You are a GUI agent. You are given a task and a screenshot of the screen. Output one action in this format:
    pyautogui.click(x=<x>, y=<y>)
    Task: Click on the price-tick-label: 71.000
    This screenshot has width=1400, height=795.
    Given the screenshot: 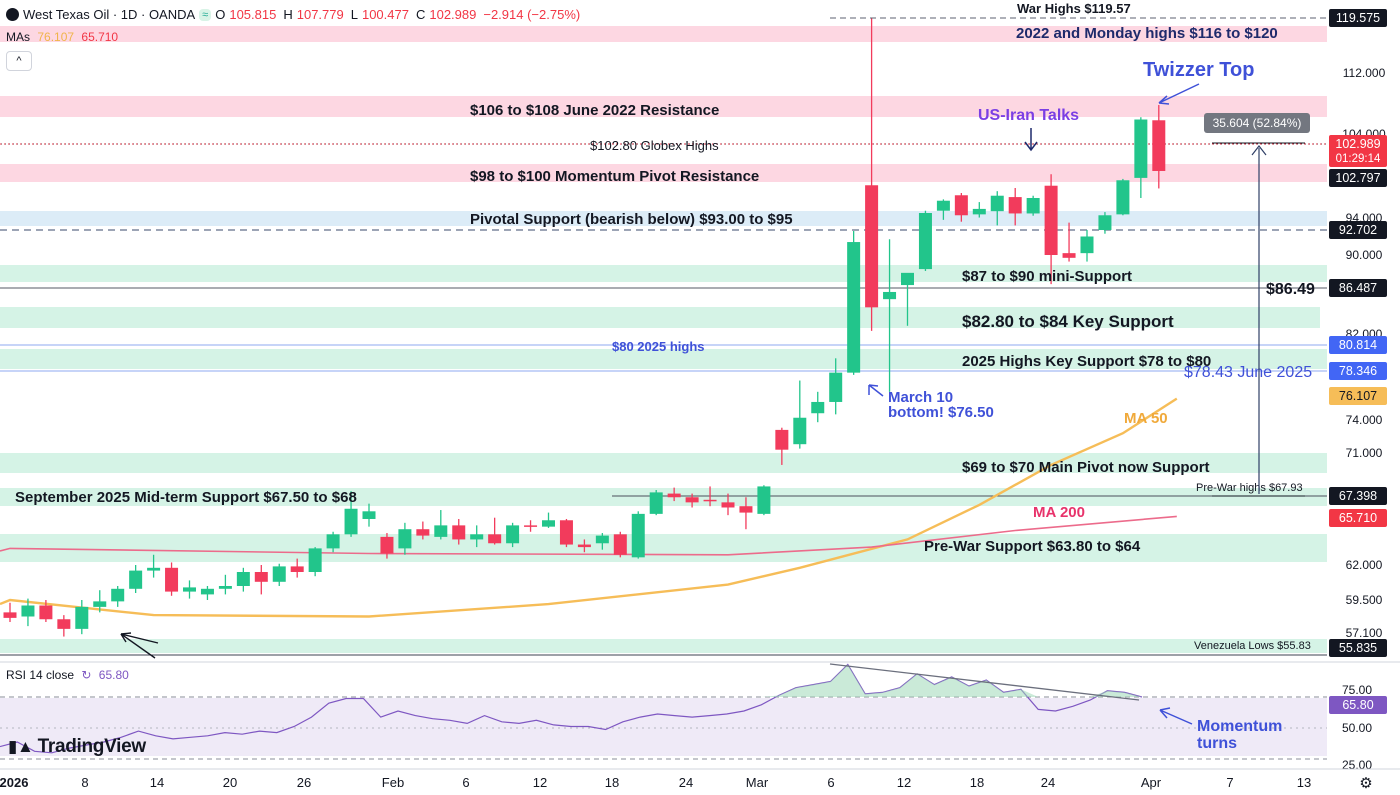 What is the action you would take?
    pyautogui.click(x=1364, y=453)
    